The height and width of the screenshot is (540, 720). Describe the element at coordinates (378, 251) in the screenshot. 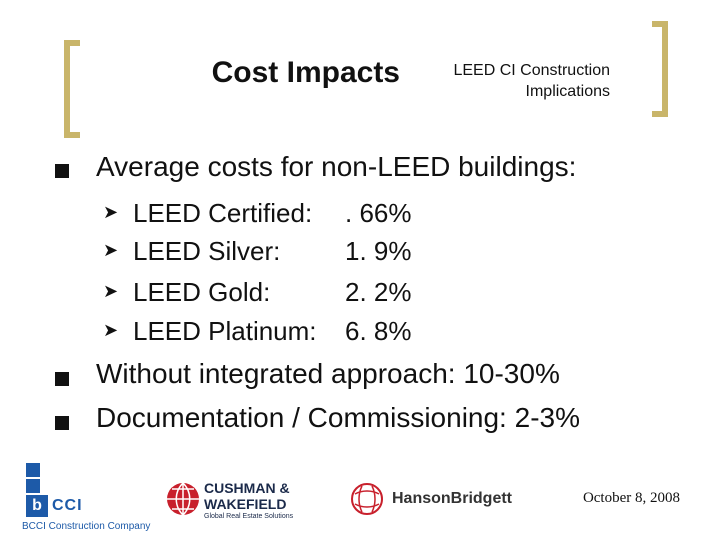

I see `sub-bullet-value: 1. 9%` at that location.